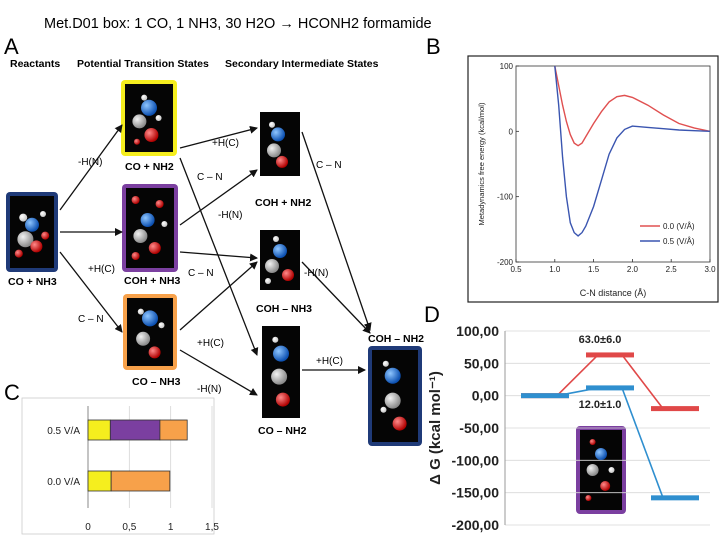 The width and height of the screenshot is (720, 540). What do you see at coordinates (594, 269) in the screenshot?
I see `chart-b-x-tick-label: 1.5` at bounding box center [594, 269].